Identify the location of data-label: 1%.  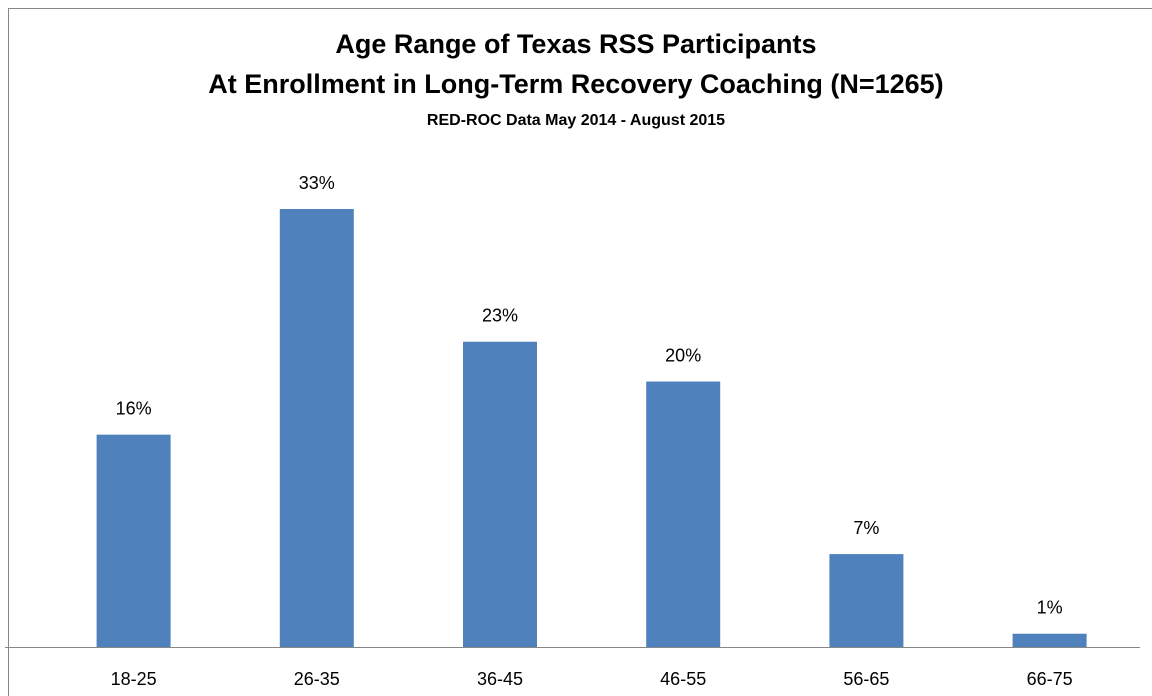
(1050, 607).